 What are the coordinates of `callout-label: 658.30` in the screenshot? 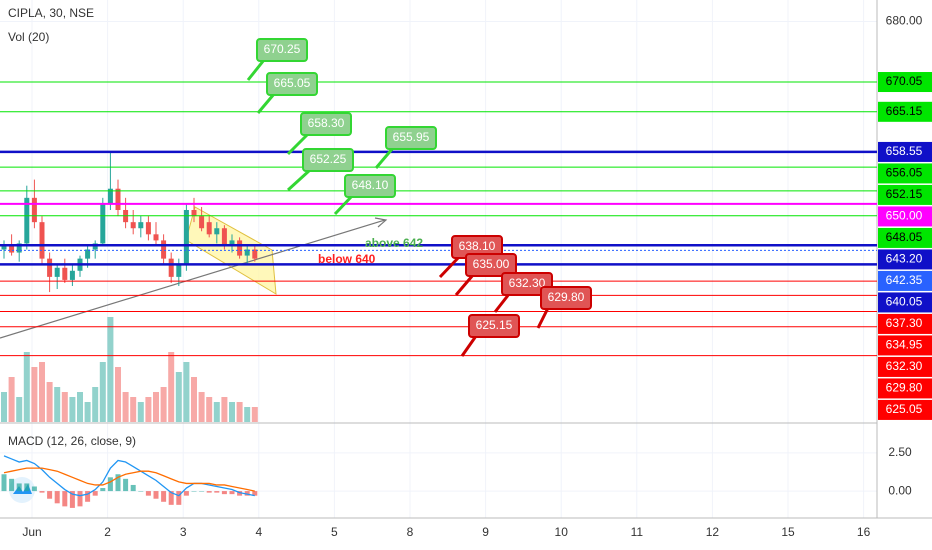 It's located at (326, 123).